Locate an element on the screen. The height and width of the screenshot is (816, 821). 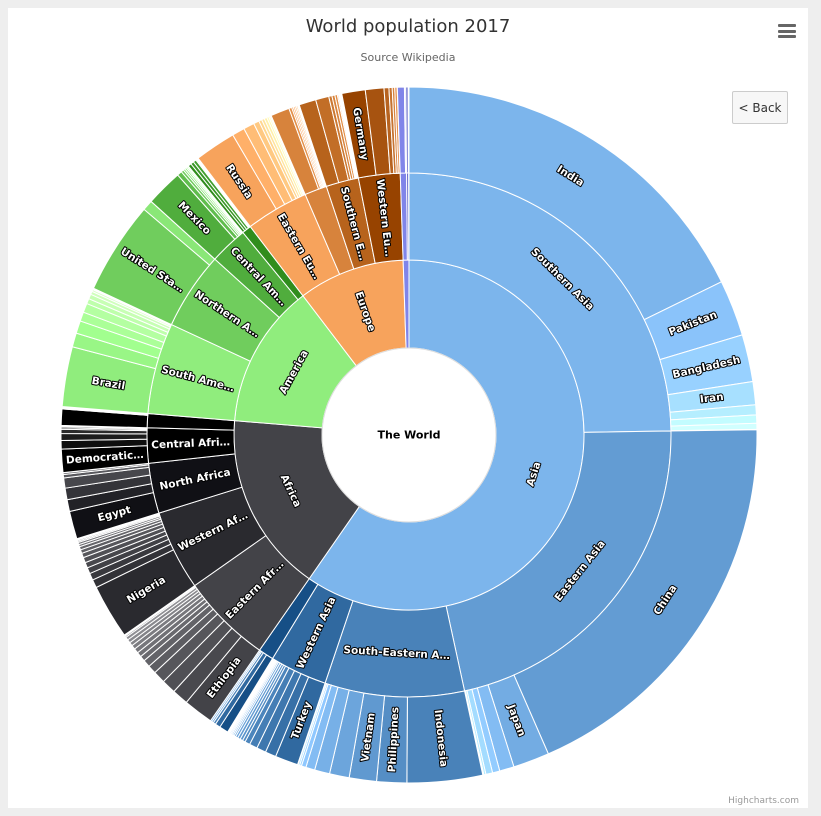
root-node-the-world is located at coordinates (409, 435).